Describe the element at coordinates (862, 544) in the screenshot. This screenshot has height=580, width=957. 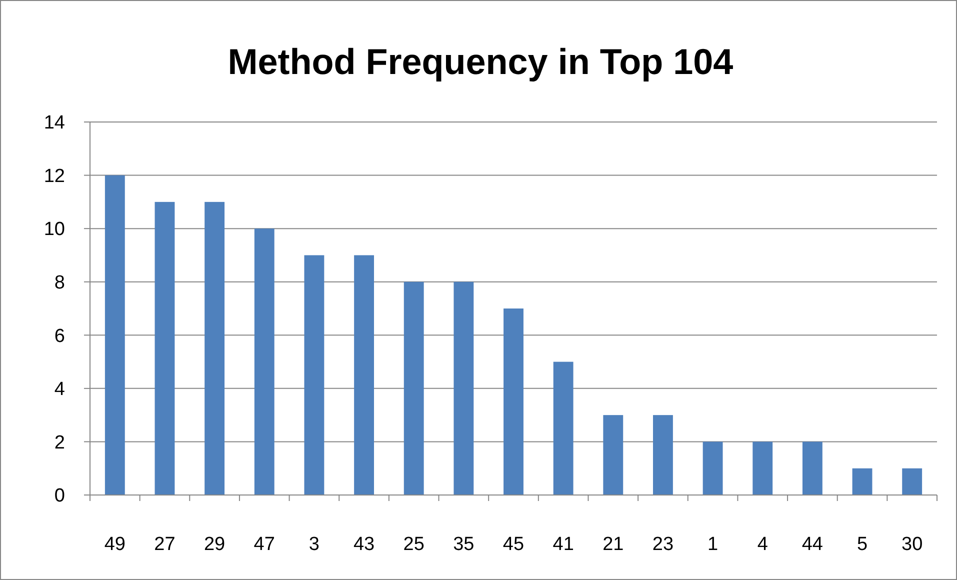
I see `x-tick-label: 5` at that location.